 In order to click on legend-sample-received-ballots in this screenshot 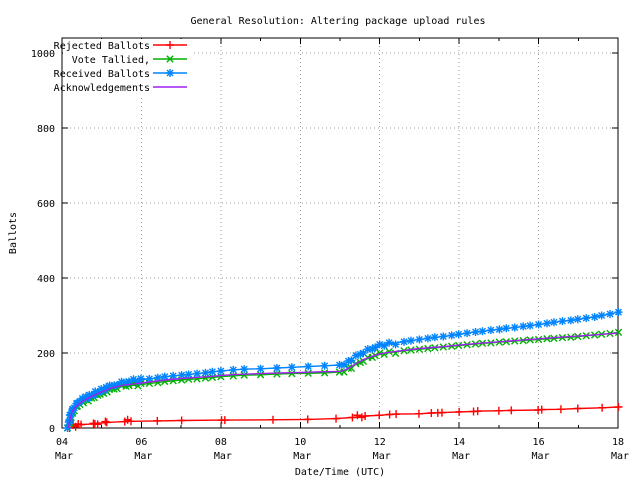, I will do `click(170, 73)`.